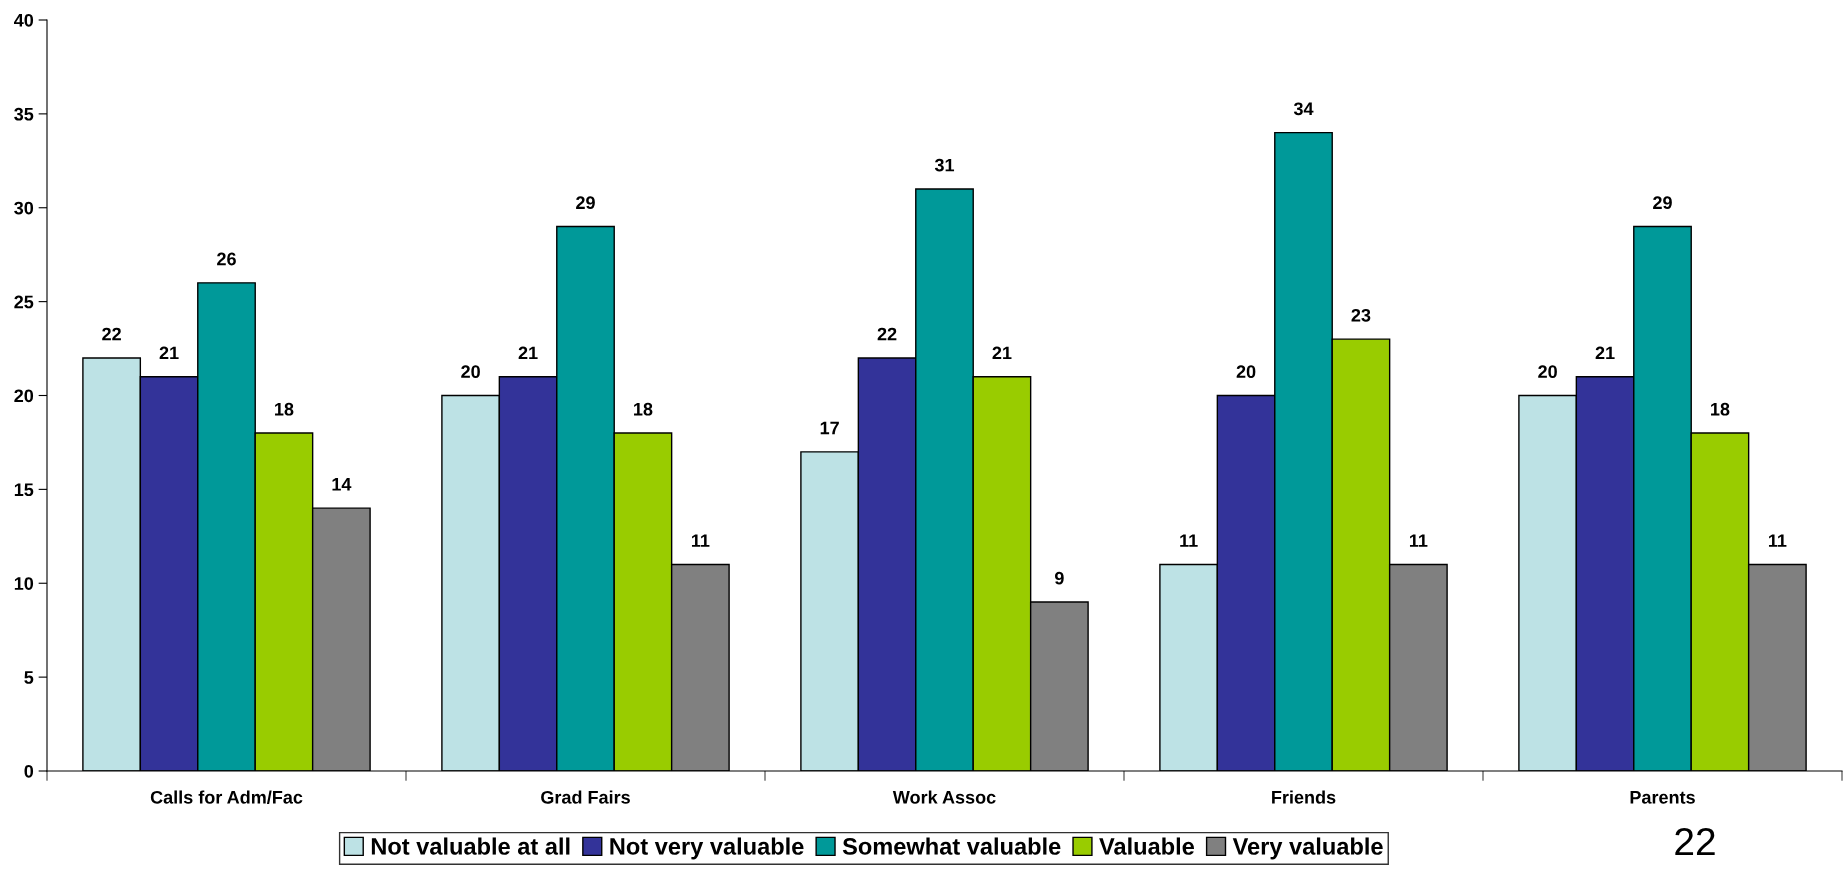 This screenshot has width=1846, height=876. Describe the element at coordinates (1304, 797) in the screenshot. I see `x-tick-label: Friends` at that location.